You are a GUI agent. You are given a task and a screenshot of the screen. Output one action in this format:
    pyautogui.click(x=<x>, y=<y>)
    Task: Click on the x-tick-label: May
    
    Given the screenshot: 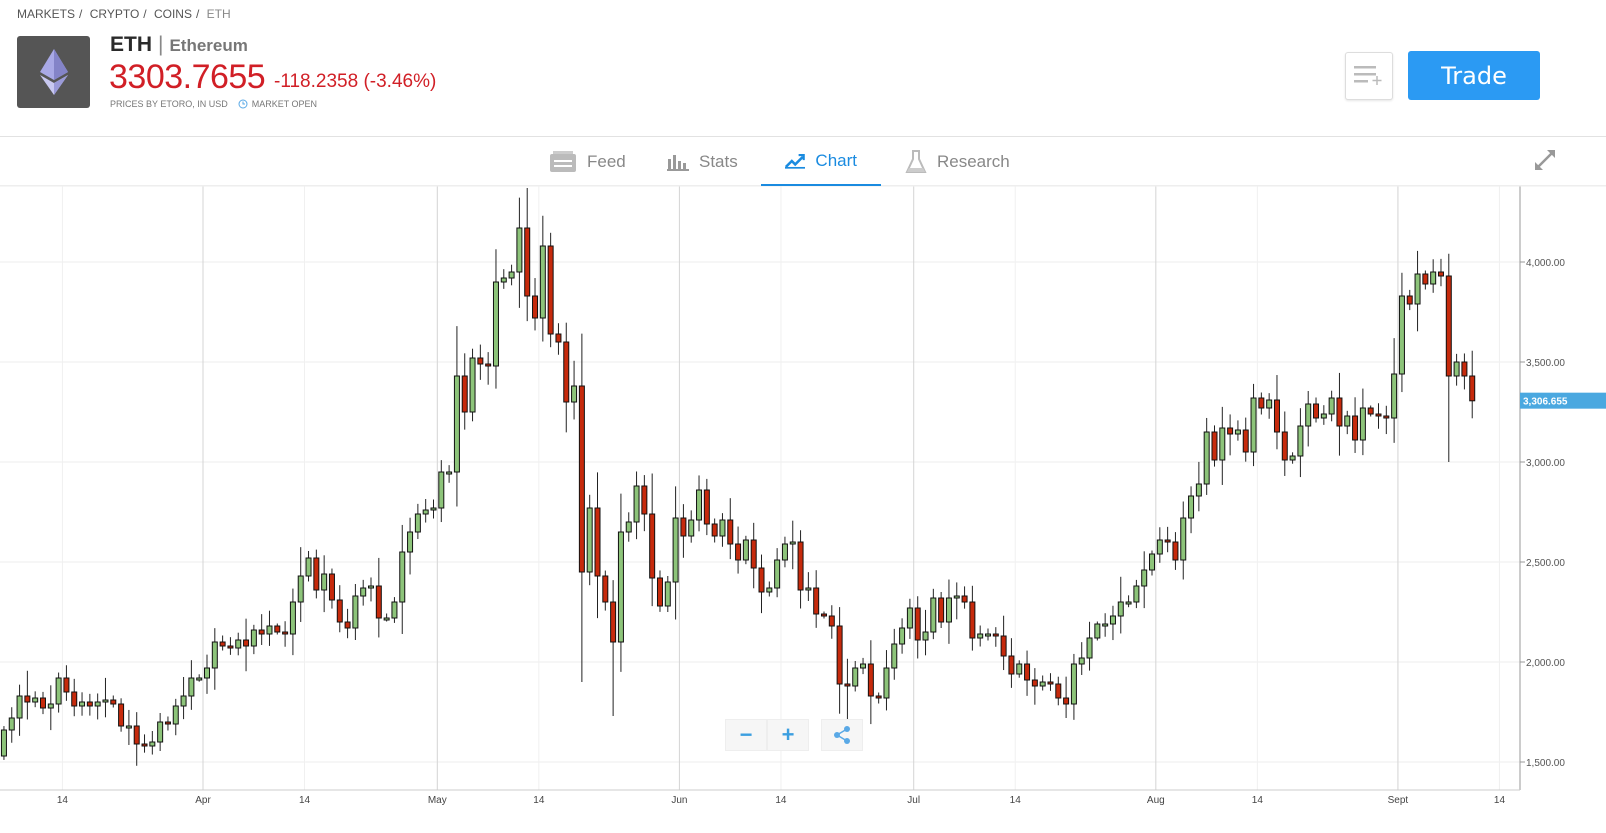 What is the action you would take?
    pyautogui.click(x=437, y=800)
    